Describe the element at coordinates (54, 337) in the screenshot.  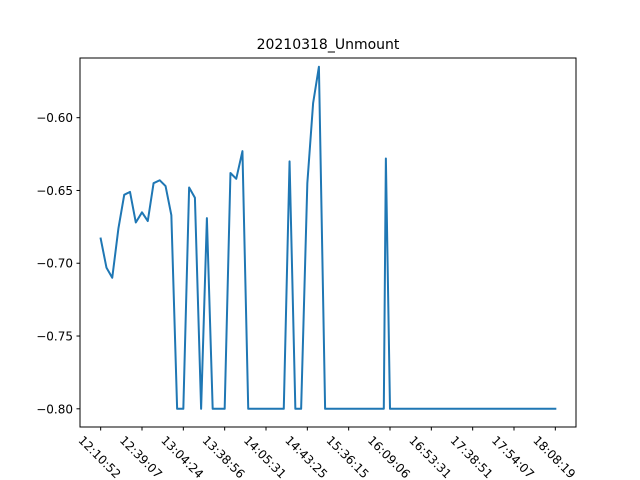
I see `y-tick-label: −0.75` at that location.